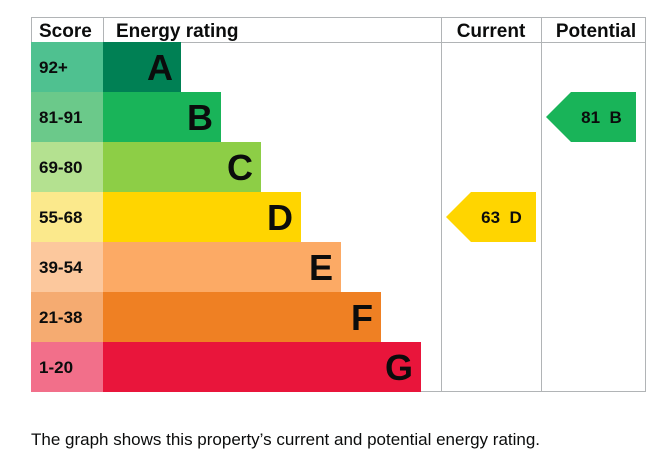  What do you see at coordinates (596, 31) in the screenshot?
I see `header-potential: Potential` at bounding box center [596, 31].